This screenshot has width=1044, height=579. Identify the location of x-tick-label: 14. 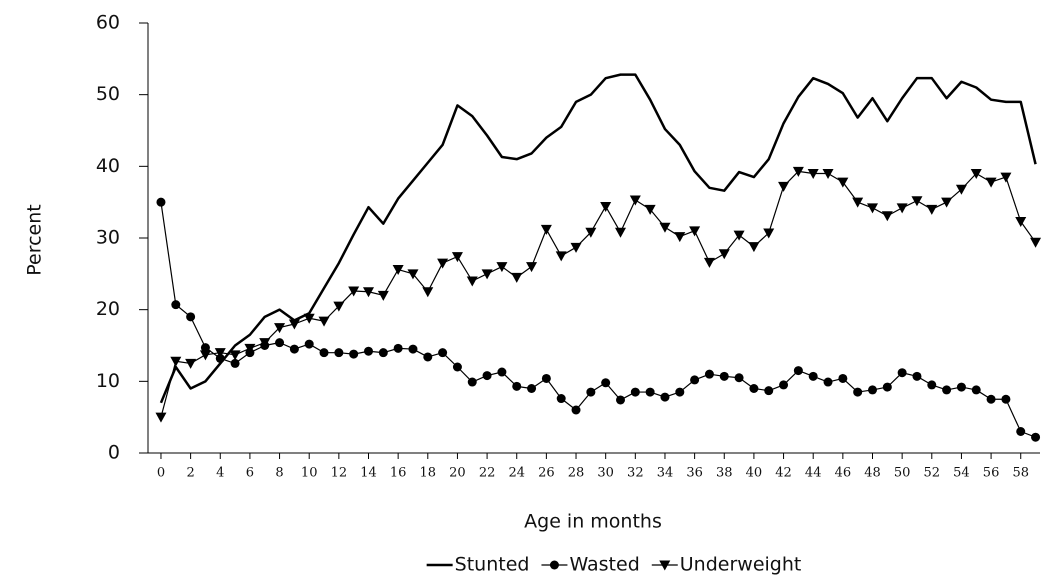
(368, 473).